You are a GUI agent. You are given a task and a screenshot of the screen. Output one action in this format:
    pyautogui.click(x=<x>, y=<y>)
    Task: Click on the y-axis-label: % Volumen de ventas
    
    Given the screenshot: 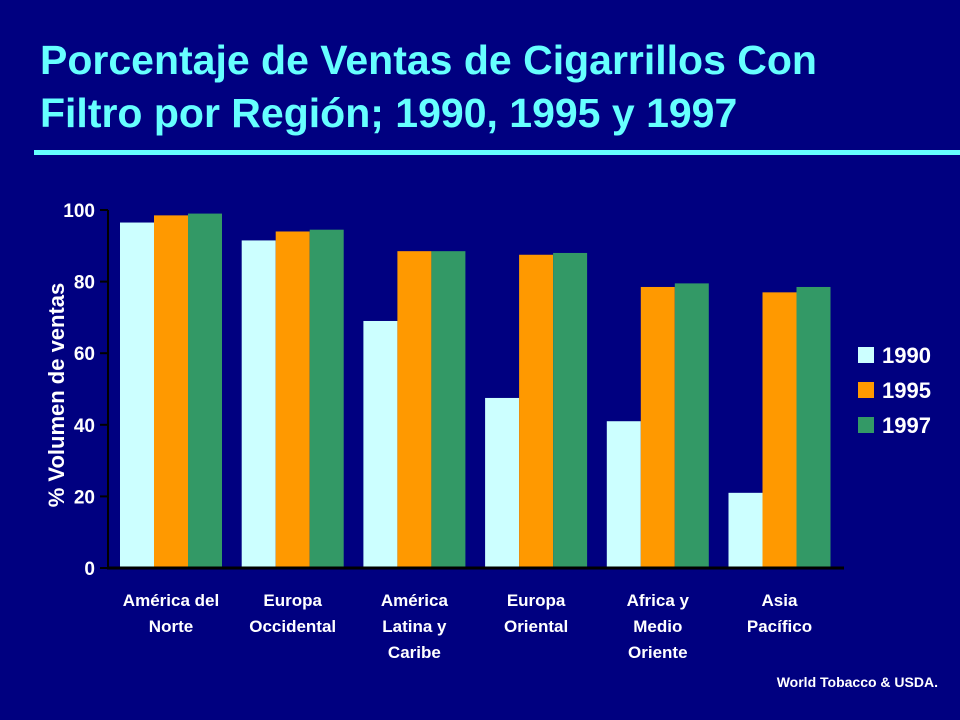 What is the action you would take?
    pyautogui.click(x=56, y=395)
    